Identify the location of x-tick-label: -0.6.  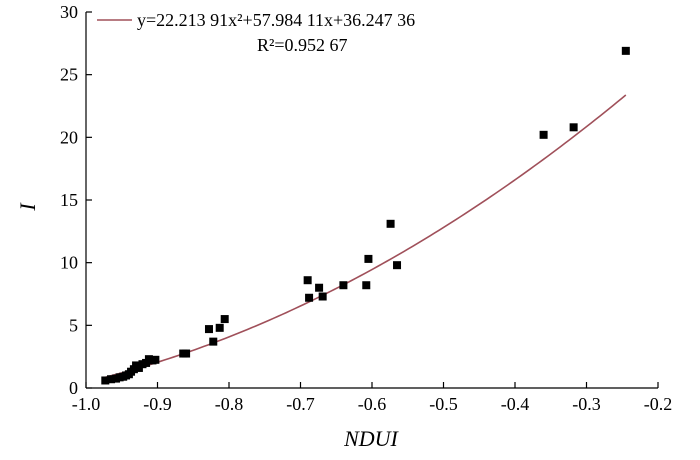
(372, 404).